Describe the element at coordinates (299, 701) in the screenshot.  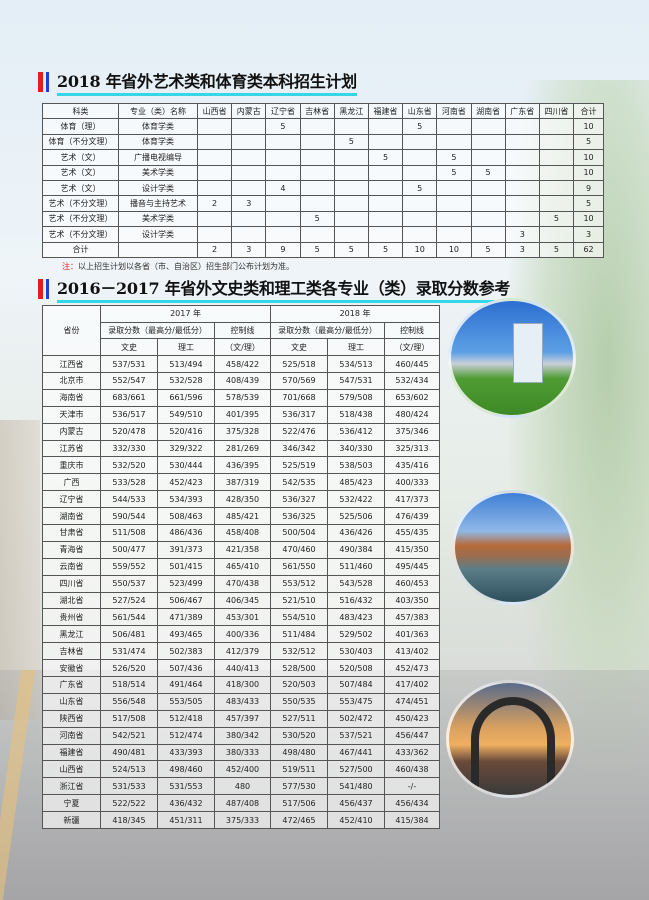
I see `score-cell: 550/535` at that location.